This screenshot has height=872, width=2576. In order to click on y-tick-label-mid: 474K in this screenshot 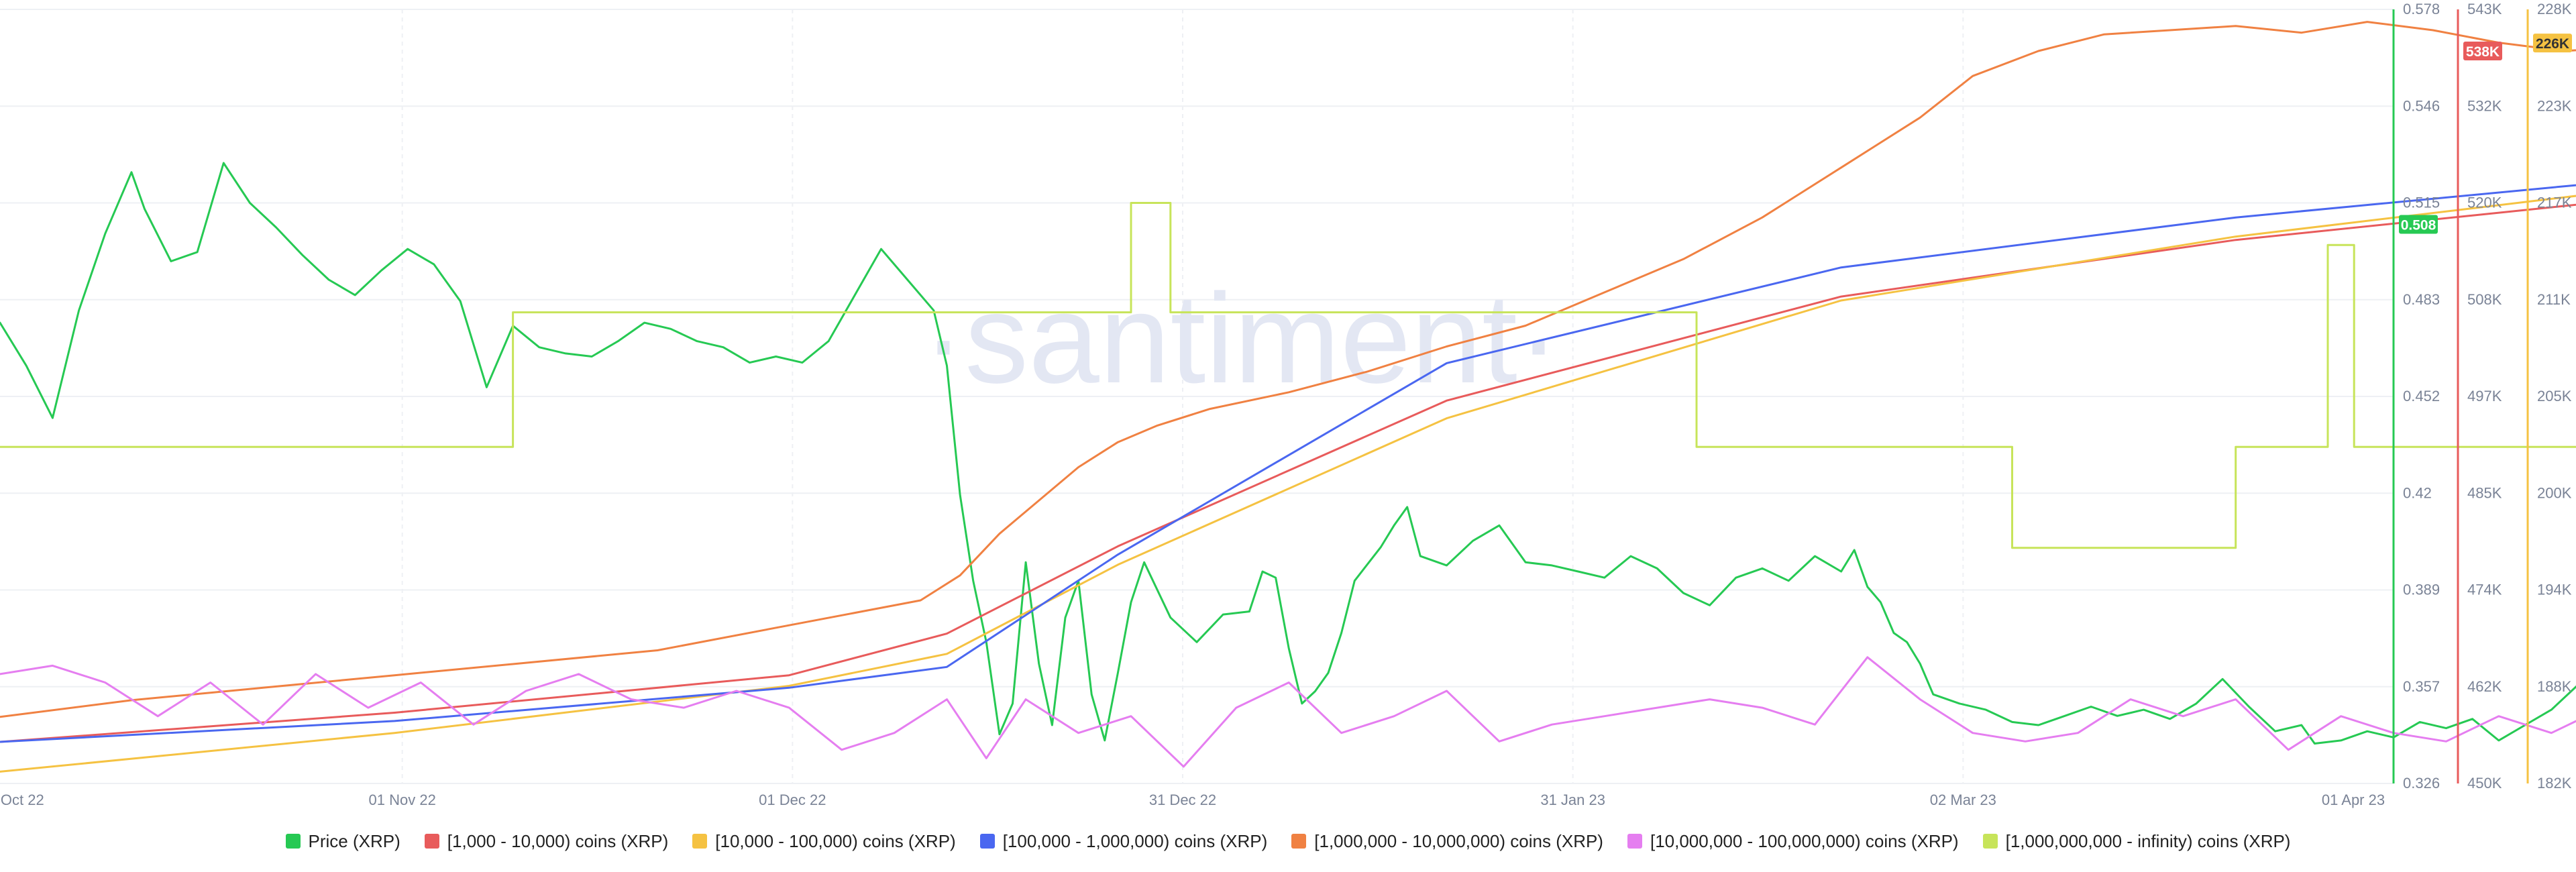, I will do `click(2484, 590)`.